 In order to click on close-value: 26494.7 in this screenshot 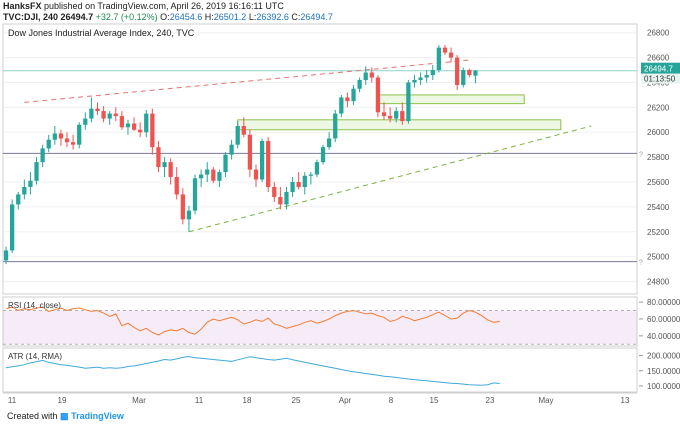, I will do `click(316, 17)`.